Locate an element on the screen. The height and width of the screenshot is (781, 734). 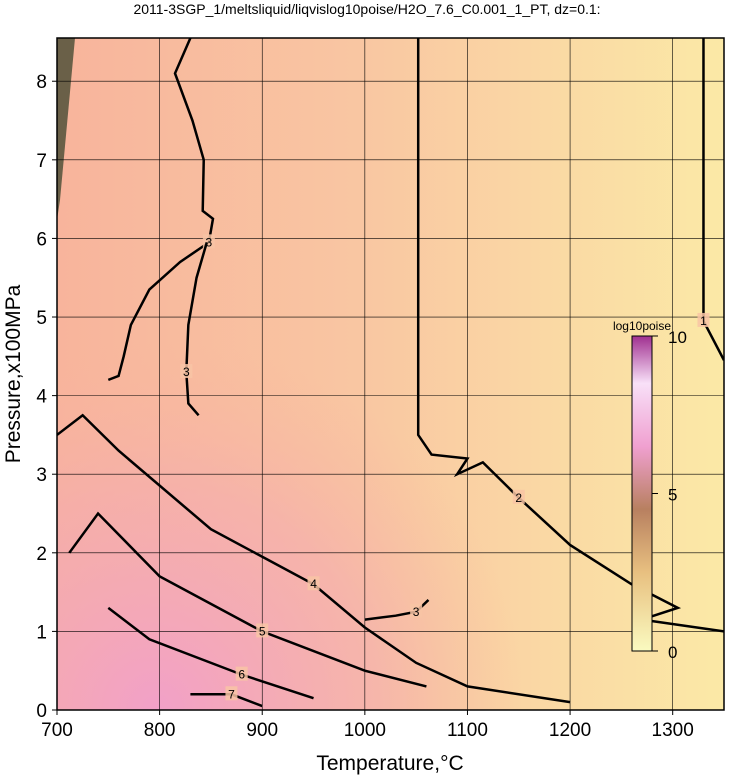
contour-label: 4 is located at coordinates (313, 584).